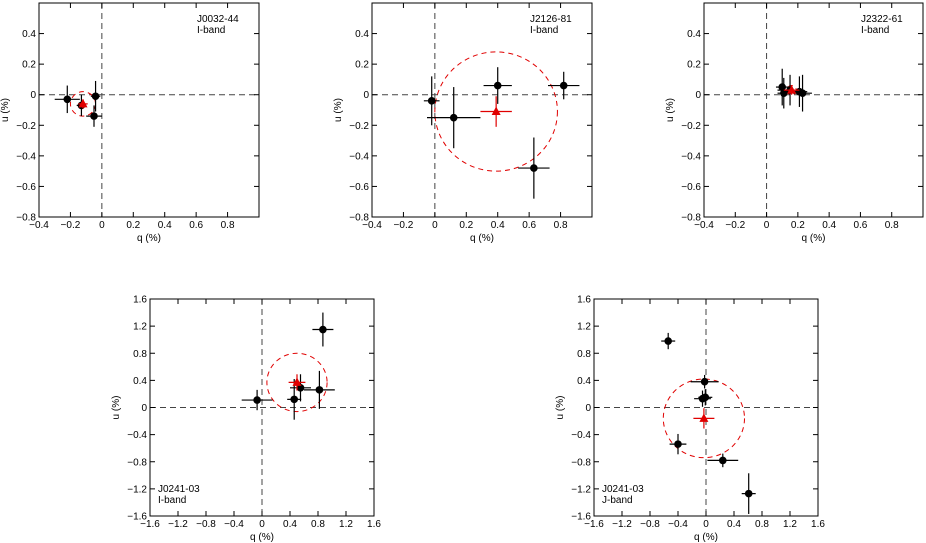 The height and width of the screenshot is (543, 926). I want to click on source-name: J0032-44, so click(218, 19).